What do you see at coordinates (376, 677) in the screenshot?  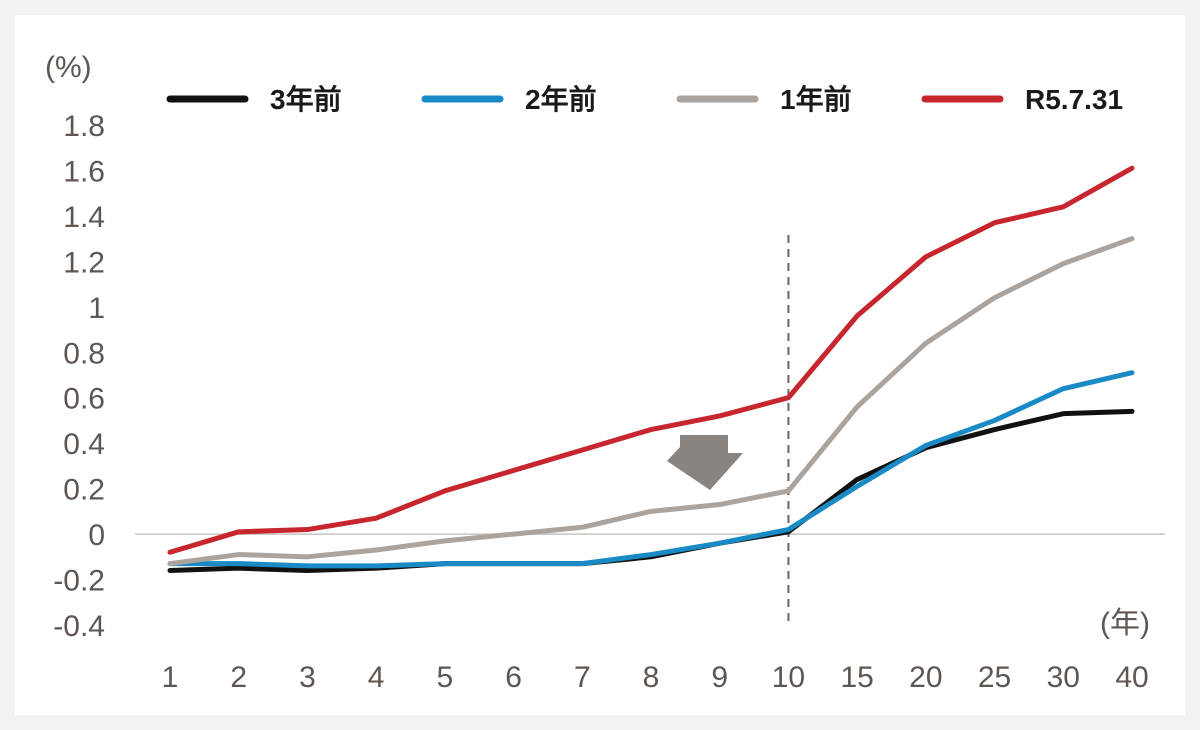 I see `x-tick-label: 4` at bounding box center [376, 677].